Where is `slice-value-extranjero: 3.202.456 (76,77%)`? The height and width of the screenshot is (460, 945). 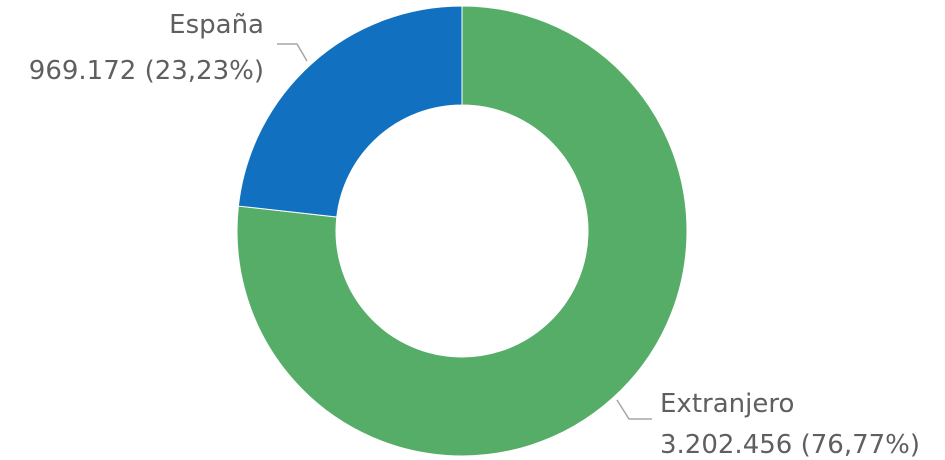 slice-value-extranjero: 3.202.456 (76,77%) is located at coordinates (790, 445).